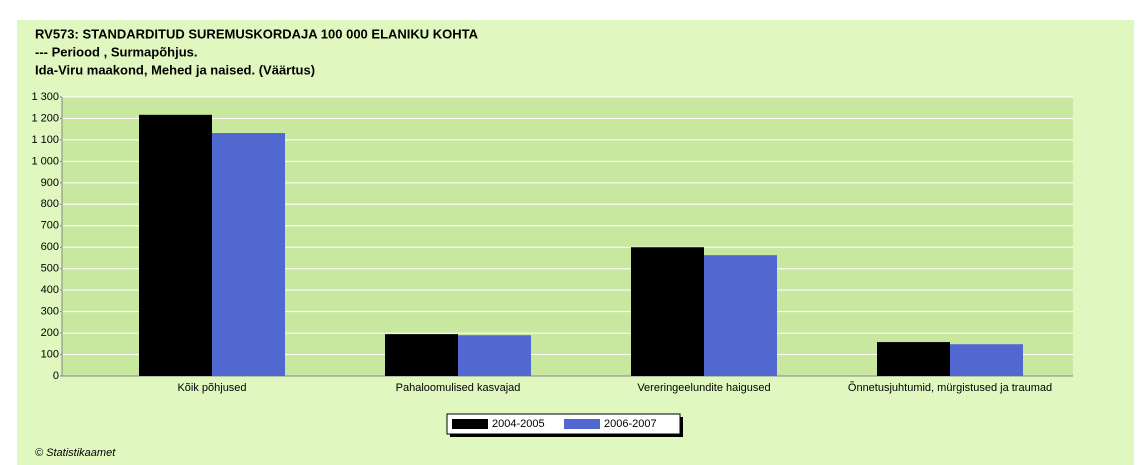  What do you see at coordinates (45, 140) in the screenshot?
I see `y-tick-label: 1 100` at bounding box center [45, 140].